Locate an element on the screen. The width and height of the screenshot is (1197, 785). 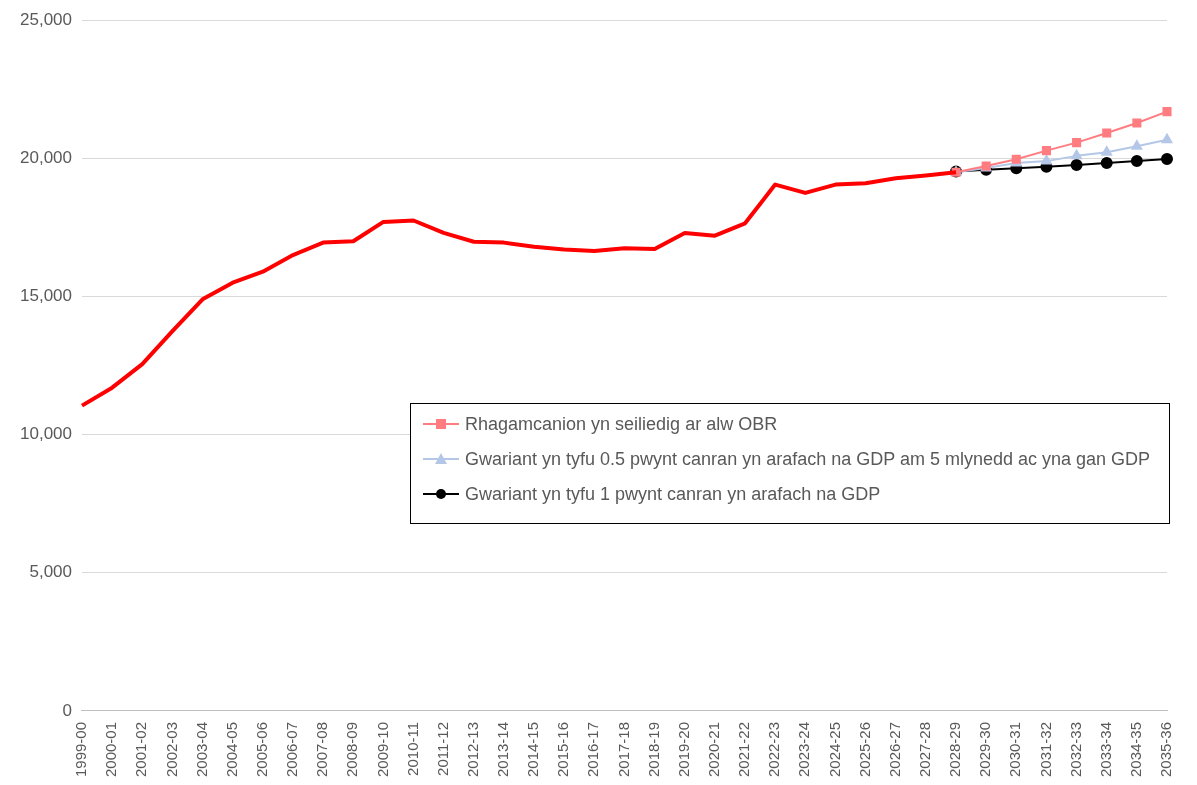
x-tick-label: 2017-18 is located at coordinates (623, 749).